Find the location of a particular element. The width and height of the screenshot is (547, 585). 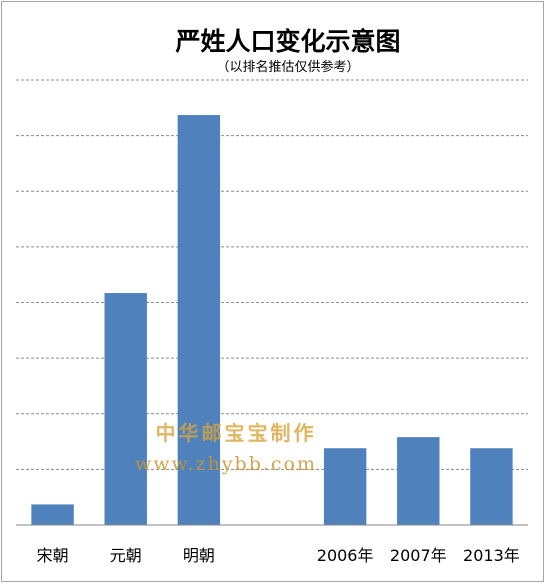

x-tick-label-1: 元朝 is located at coordinates (126, 555).